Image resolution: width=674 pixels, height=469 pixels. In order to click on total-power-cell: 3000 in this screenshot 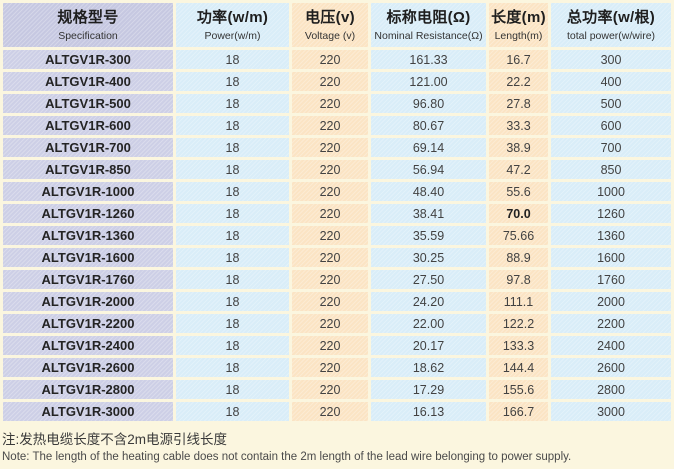, I will do `click(611, 412)`.